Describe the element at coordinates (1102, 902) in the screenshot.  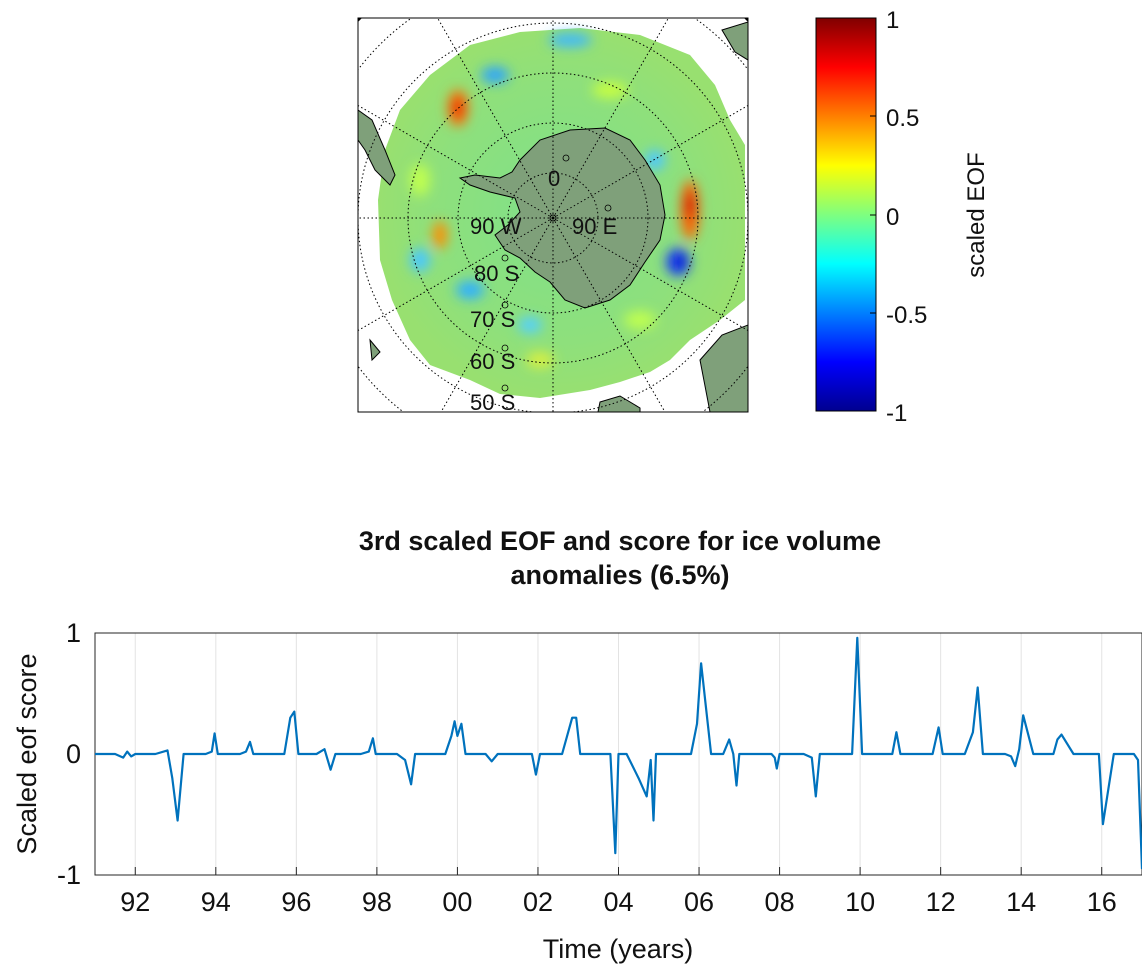
I see `x-tick-label: 16` at that location.